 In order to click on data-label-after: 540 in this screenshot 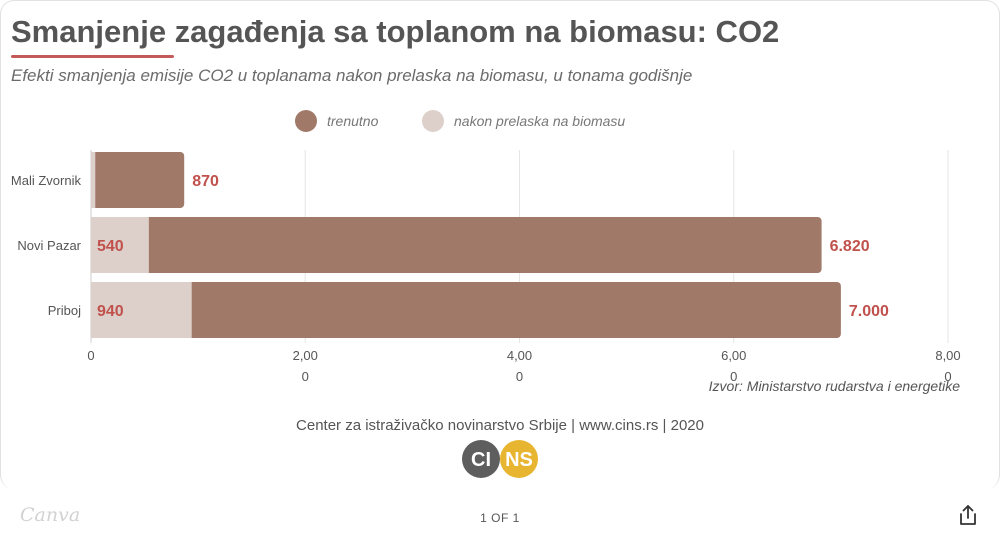, I will do `click(110, 246)`.